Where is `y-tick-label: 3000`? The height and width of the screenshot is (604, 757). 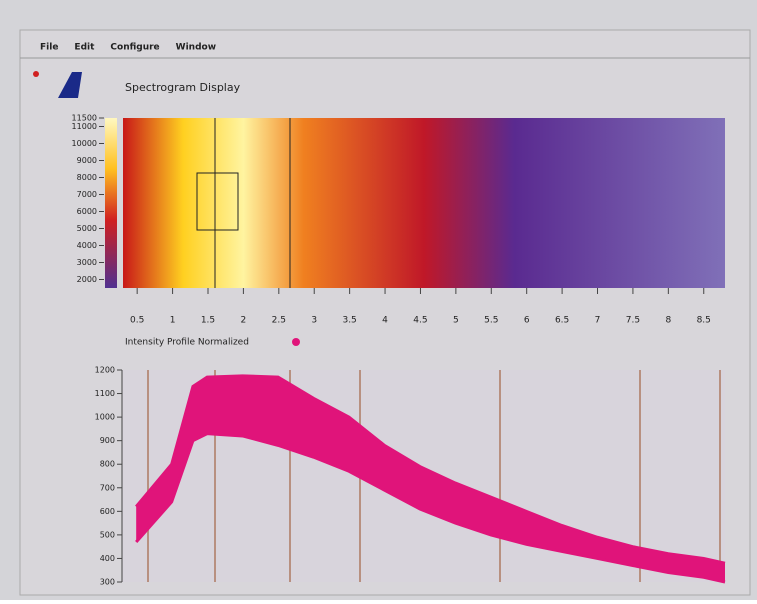 y-tick-label: 3000 is located at coordinates (87, 262).